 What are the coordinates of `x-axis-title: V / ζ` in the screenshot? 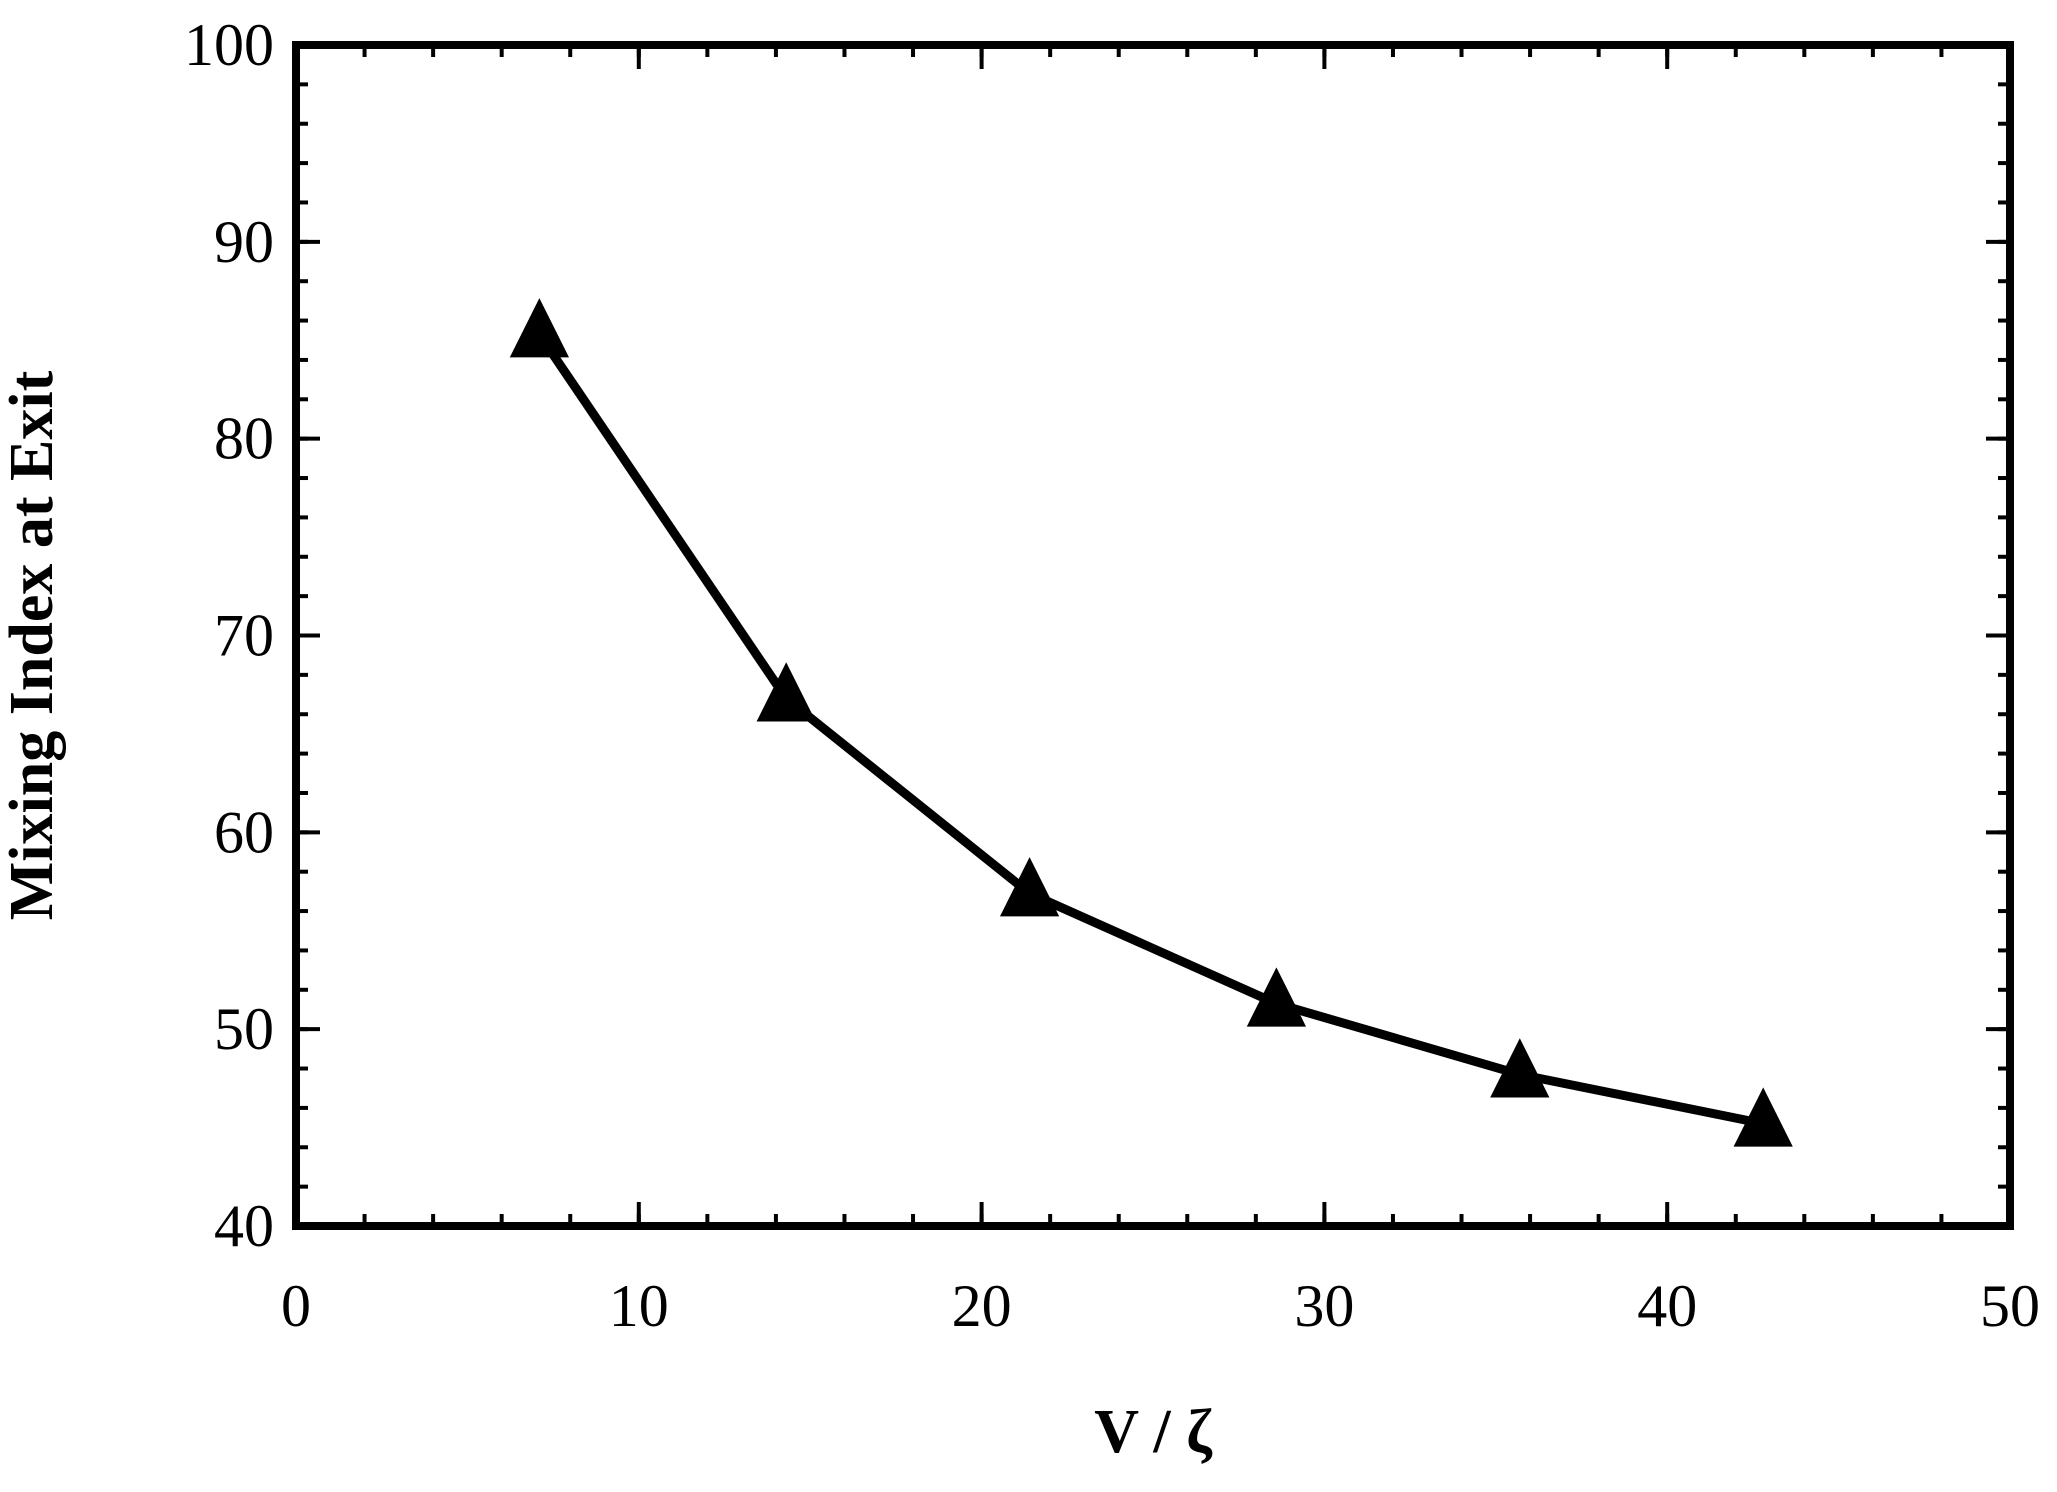 It's located at (1153, 1432).